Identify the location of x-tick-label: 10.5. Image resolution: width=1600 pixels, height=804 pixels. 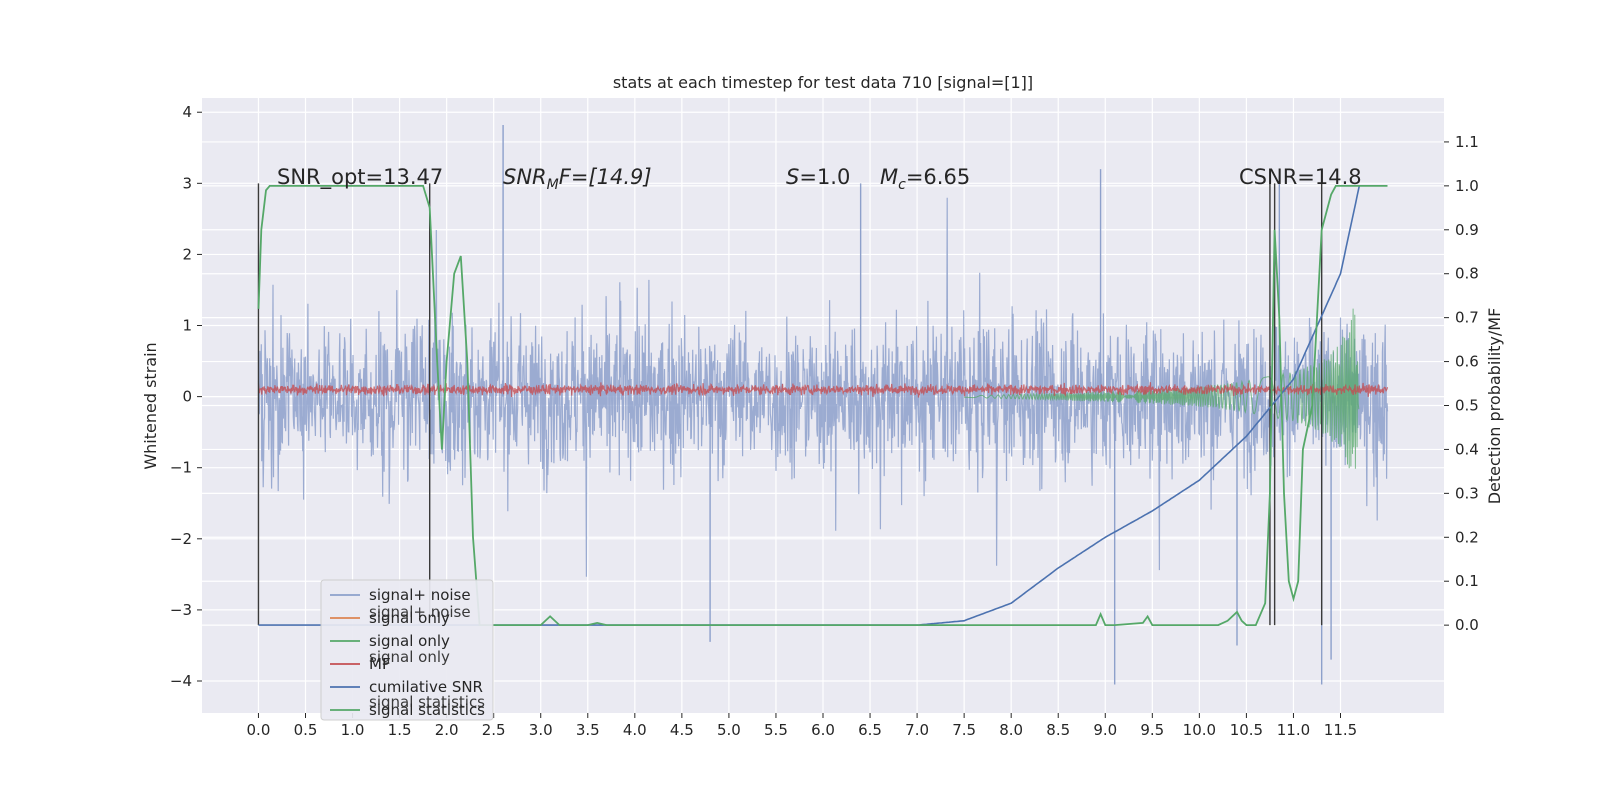
(1246, 730).